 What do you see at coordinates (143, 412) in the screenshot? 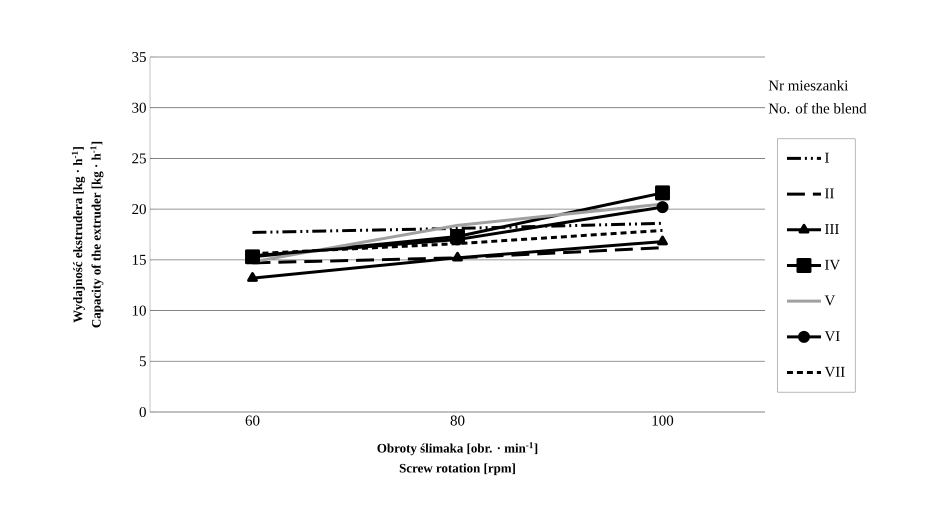
I see `y-tick-label: 0` at bounding box center [143, 412].